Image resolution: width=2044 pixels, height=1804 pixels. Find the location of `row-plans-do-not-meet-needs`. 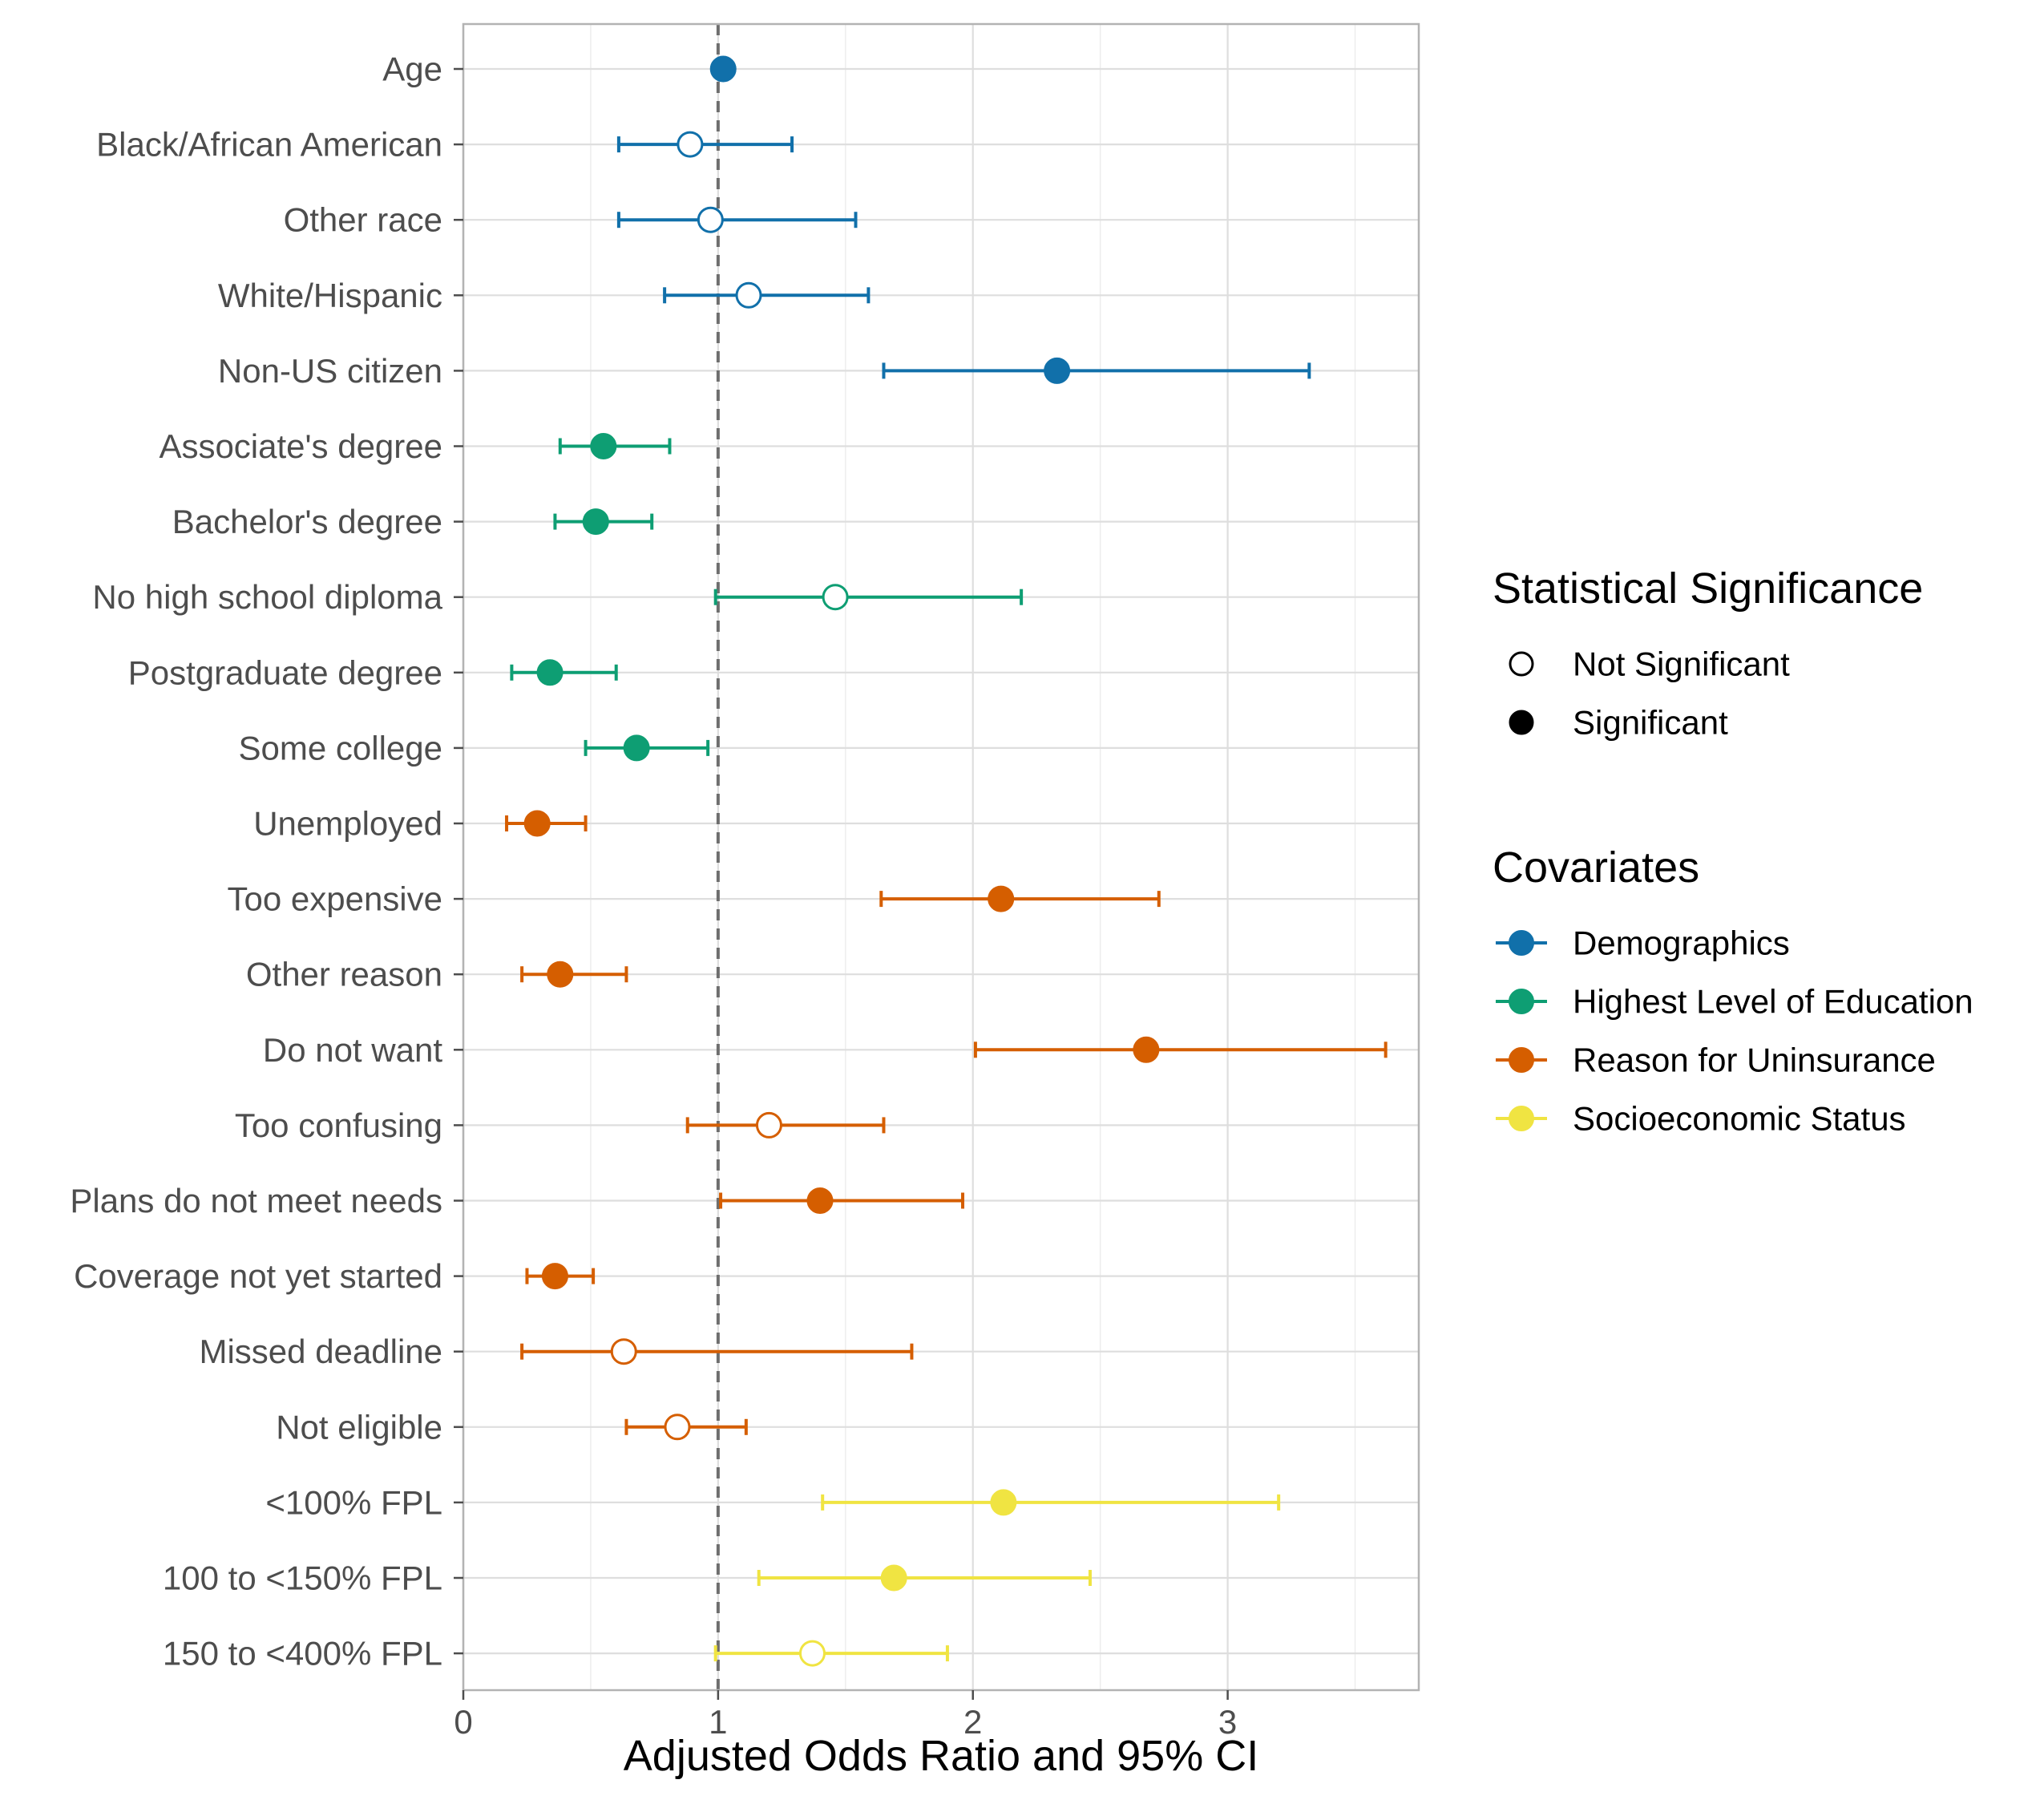

row-plans-do-not-meet-needs is located at coordinates (842, 1201).